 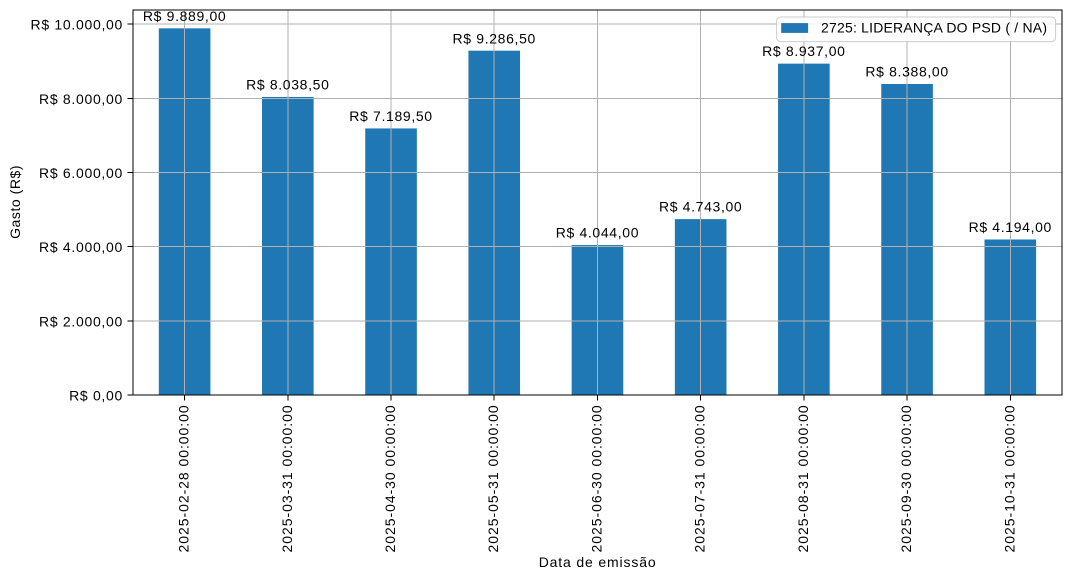 I want to click on svg-text: R$ 4.194,00, so click(x=1010, y=227).